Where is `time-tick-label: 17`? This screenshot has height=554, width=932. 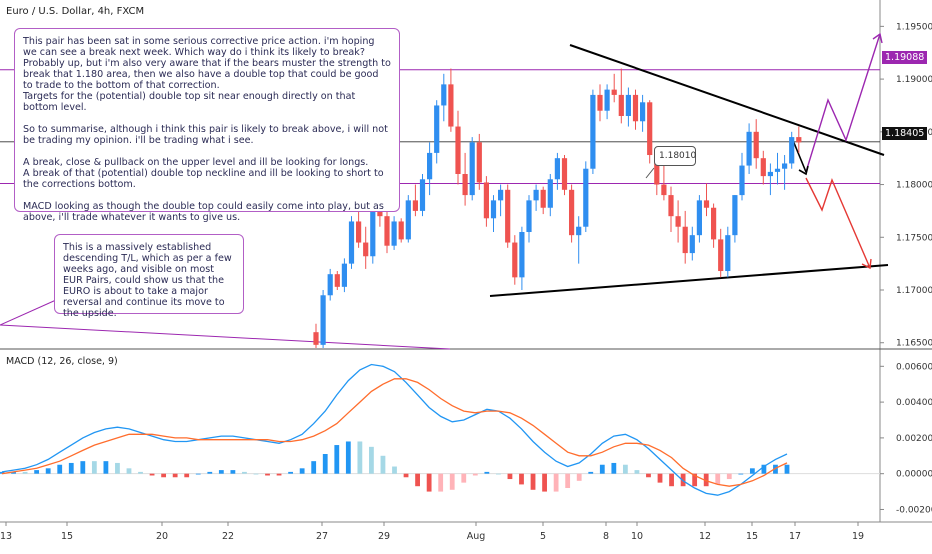
time-tick-label: 17 is located at coordinates (795, 536).